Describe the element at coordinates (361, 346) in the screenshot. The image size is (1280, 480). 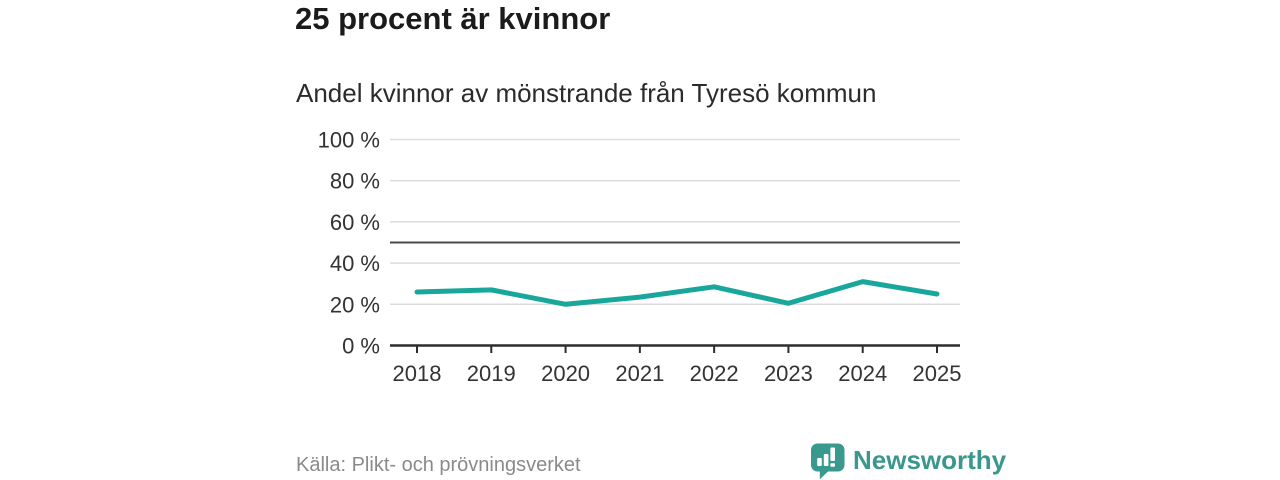
I see `y-tick-label: 0 %` at that location.